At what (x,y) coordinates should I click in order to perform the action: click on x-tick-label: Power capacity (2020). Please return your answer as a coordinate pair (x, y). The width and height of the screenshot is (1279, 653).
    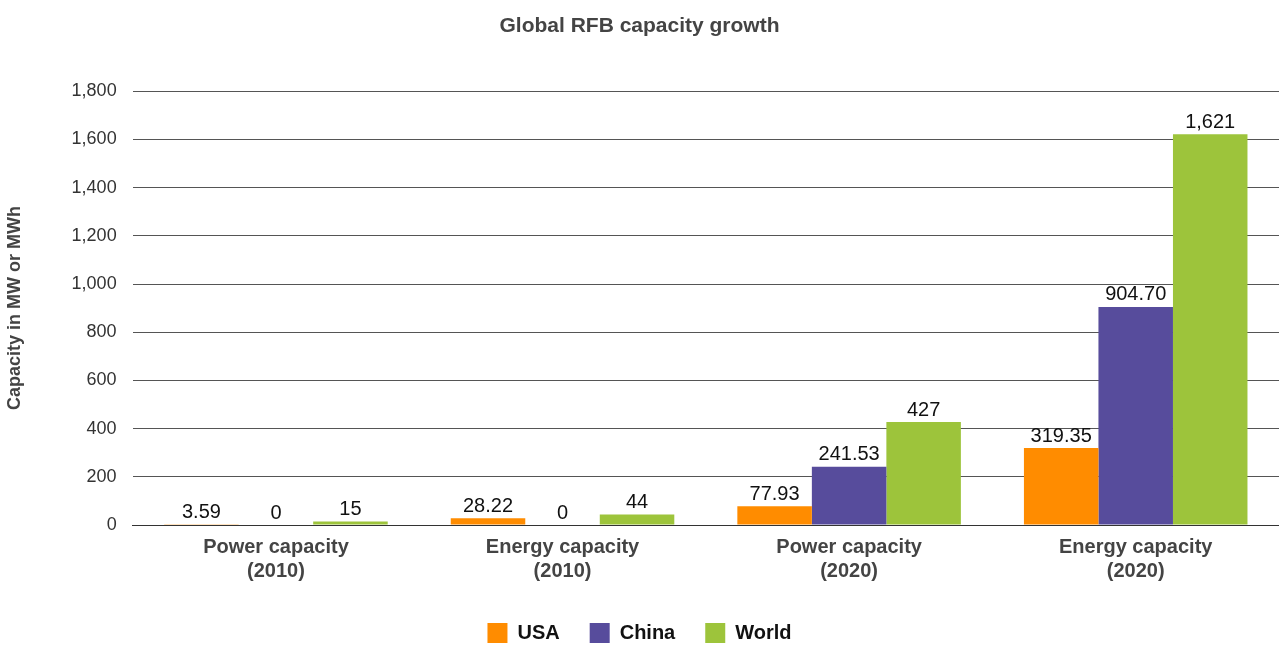
    Looking at the image, I should click on (849, 557).